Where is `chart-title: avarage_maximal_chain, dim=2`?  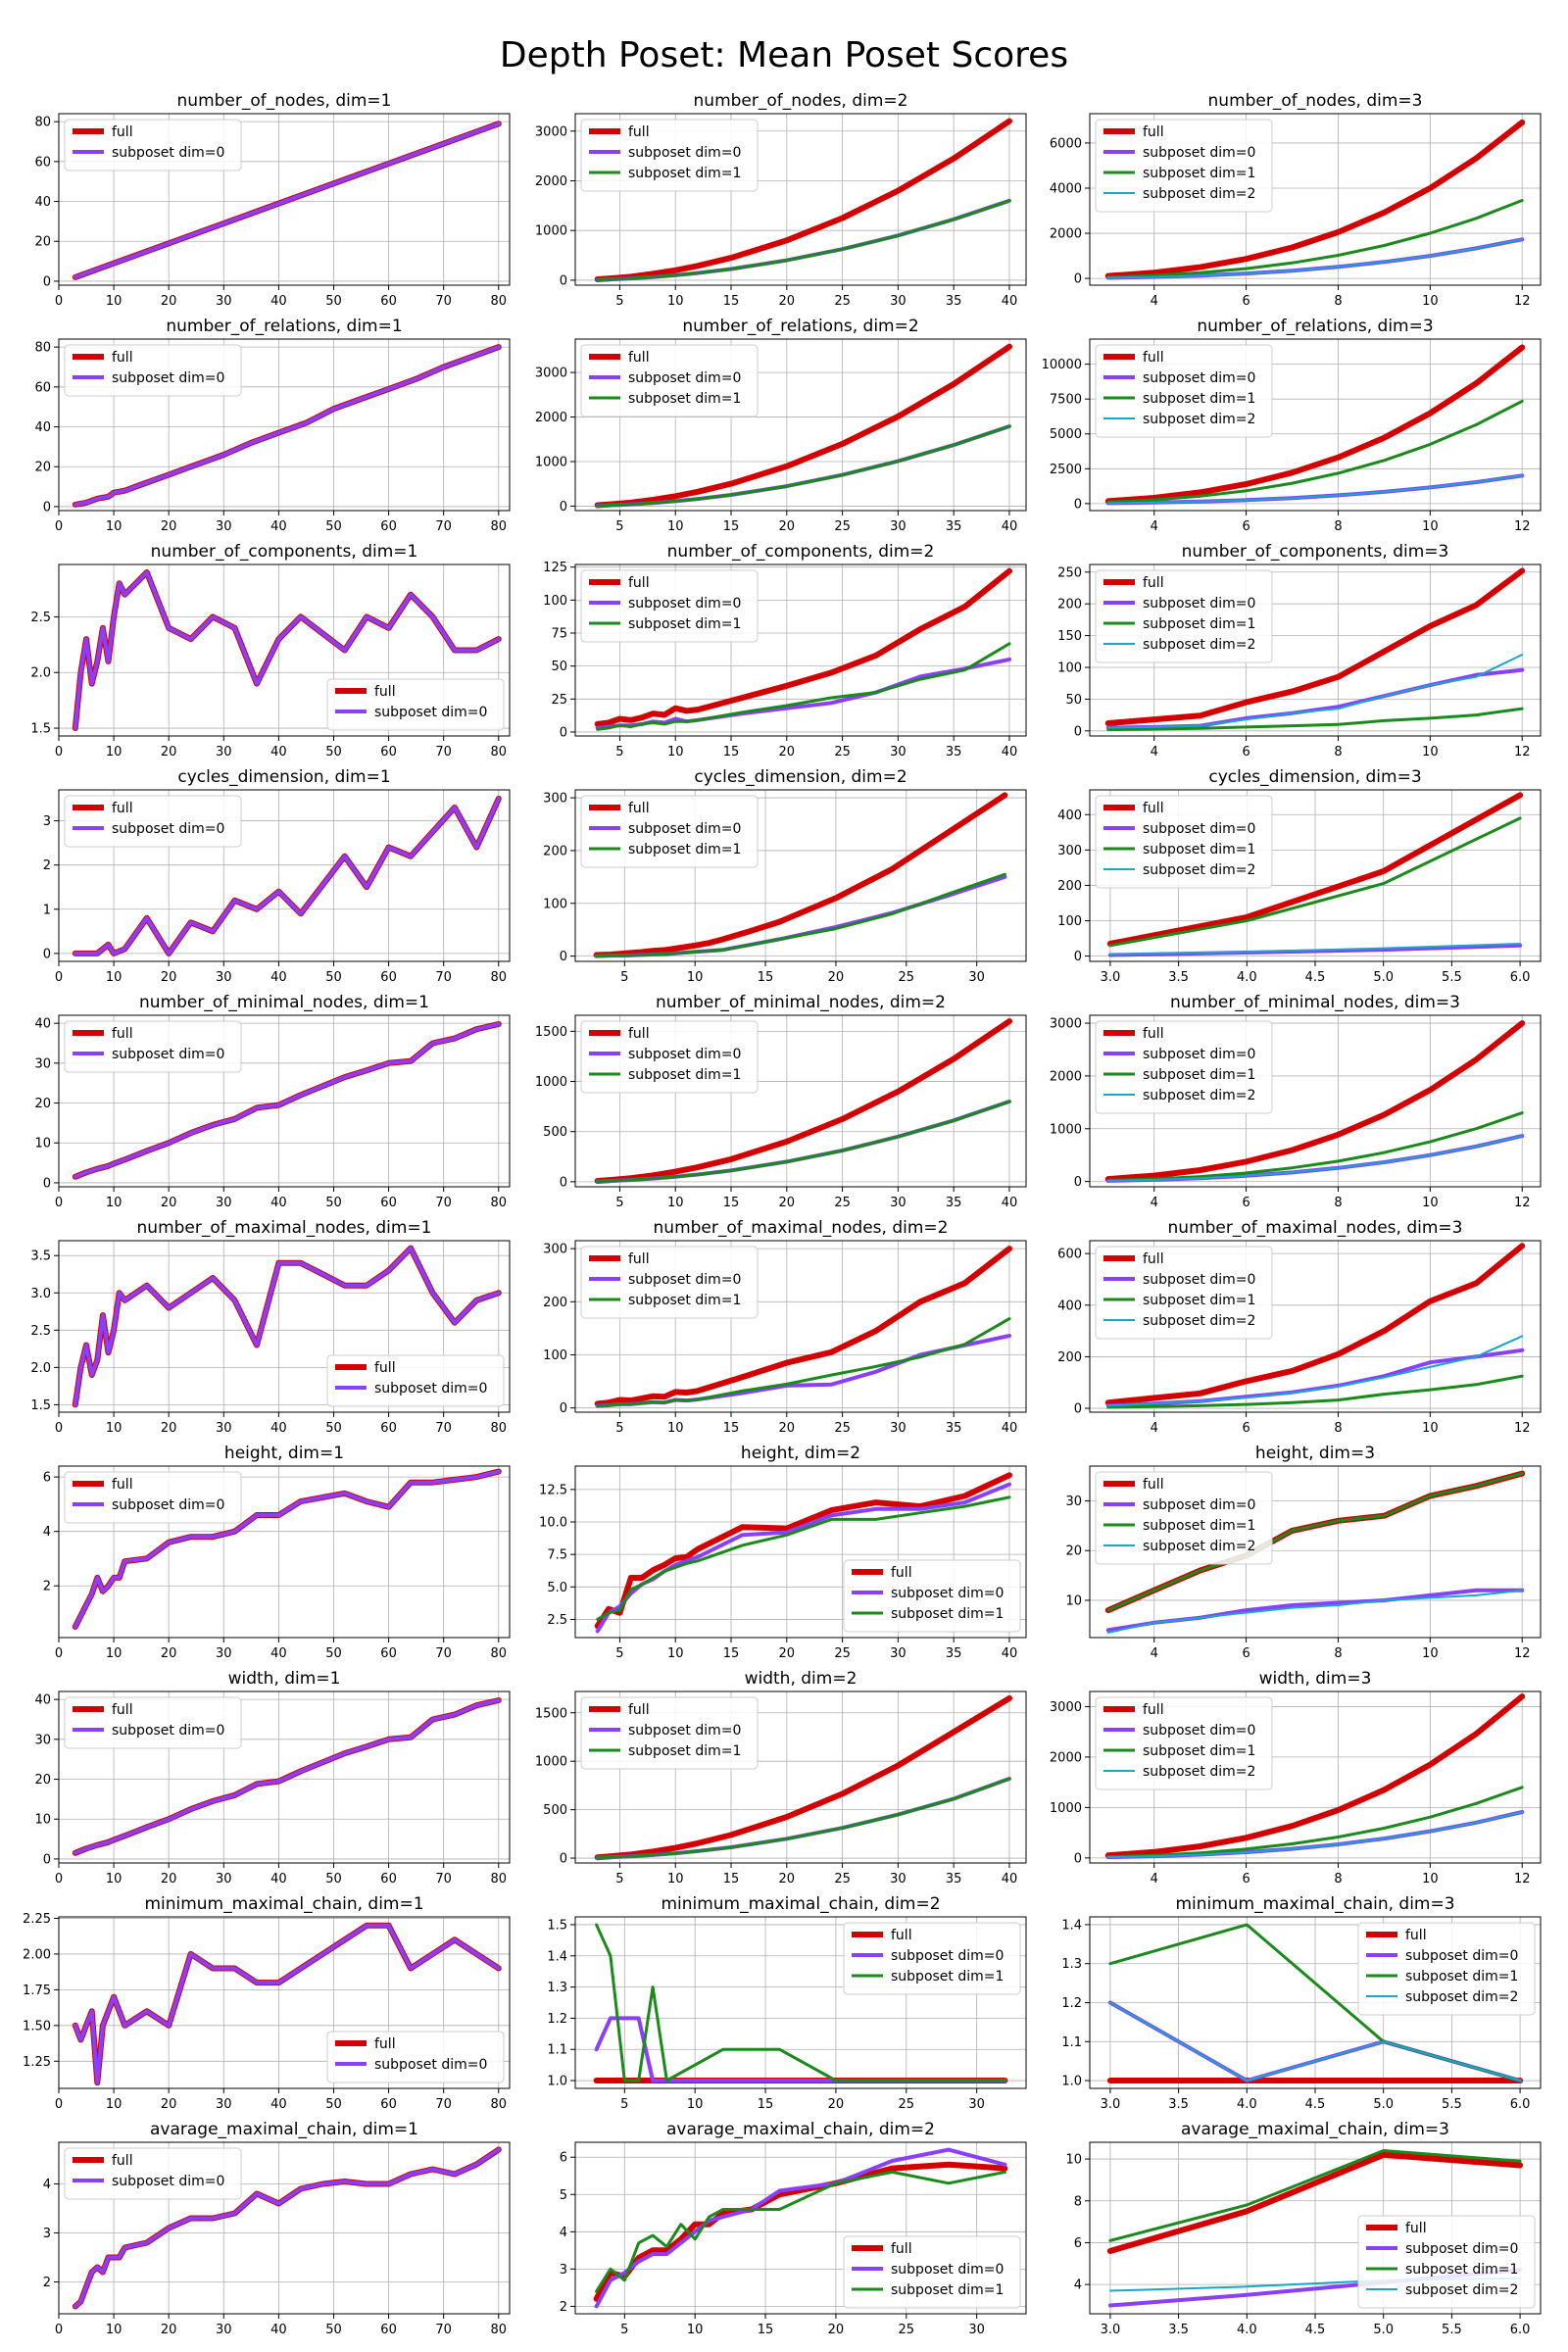
chart-title: avarage_maximal_chain, dim=2 is located at coordinates (800, 2129).